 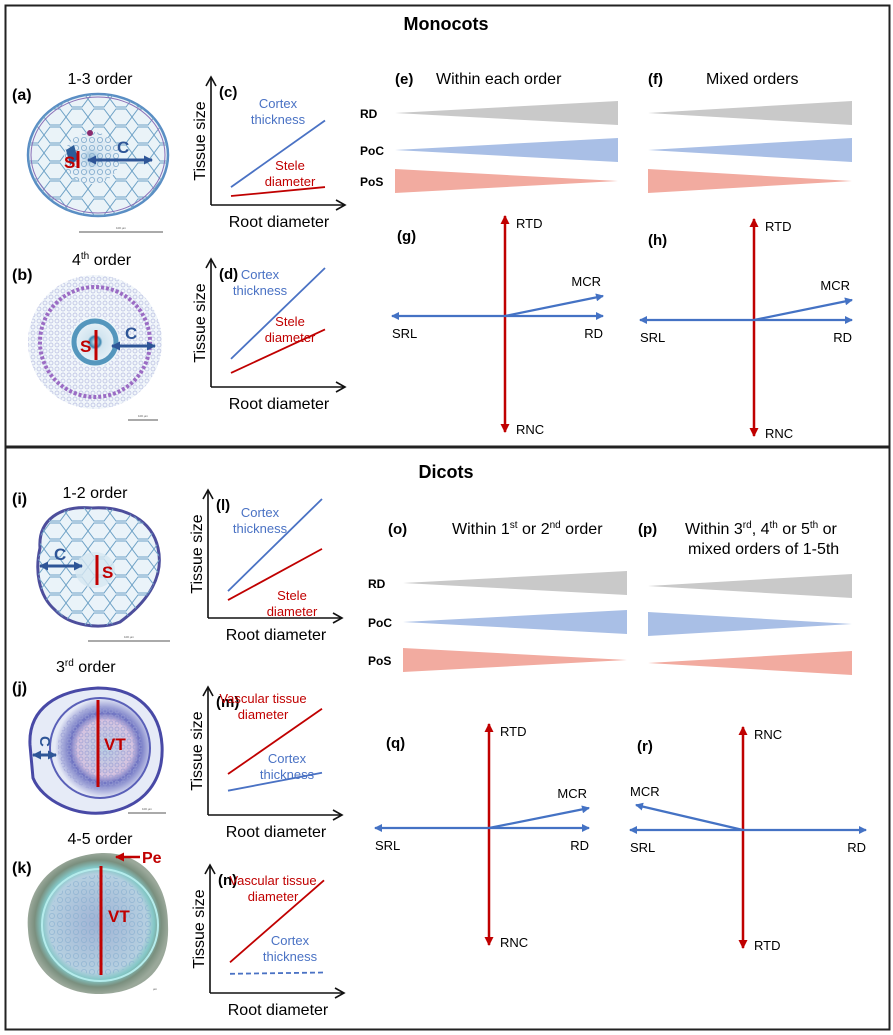 I want to click on order-label-k: 4-5 order, so click(x=101, y=839).